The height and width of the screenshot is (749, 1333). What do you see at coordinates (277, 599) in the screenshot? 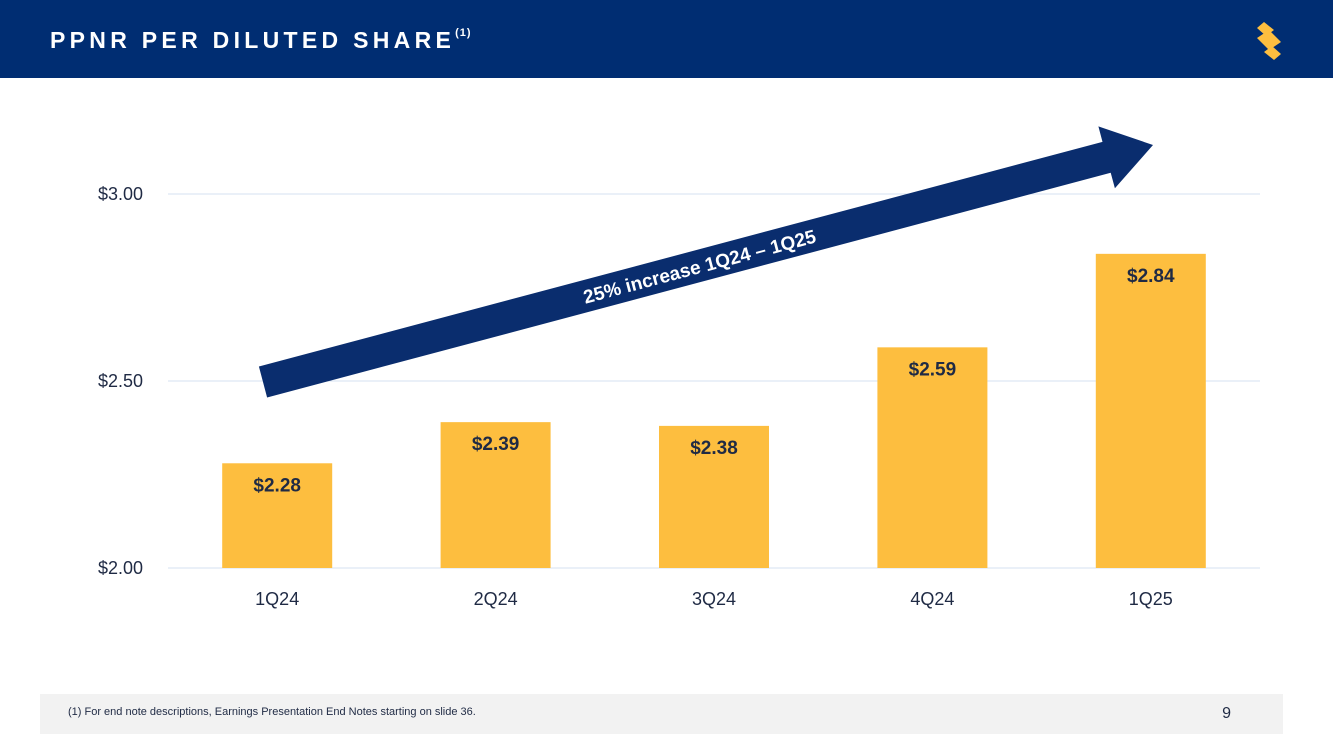
I see `x-tick-label: 1Q24` at bounding box center [277, 599].